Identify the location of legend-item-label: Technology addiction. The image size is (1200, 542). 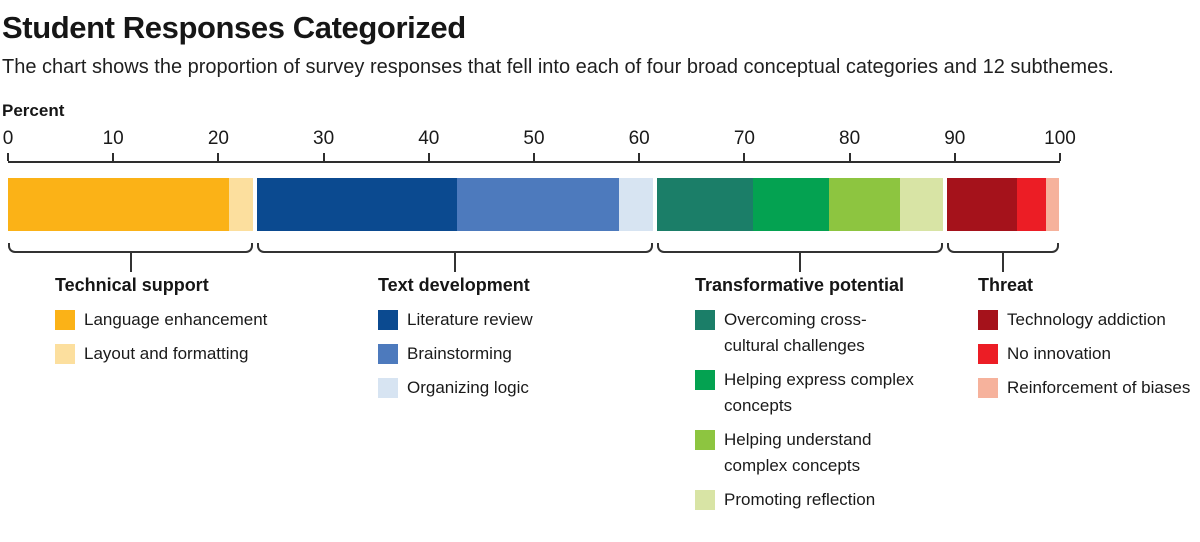
(1086, 319).